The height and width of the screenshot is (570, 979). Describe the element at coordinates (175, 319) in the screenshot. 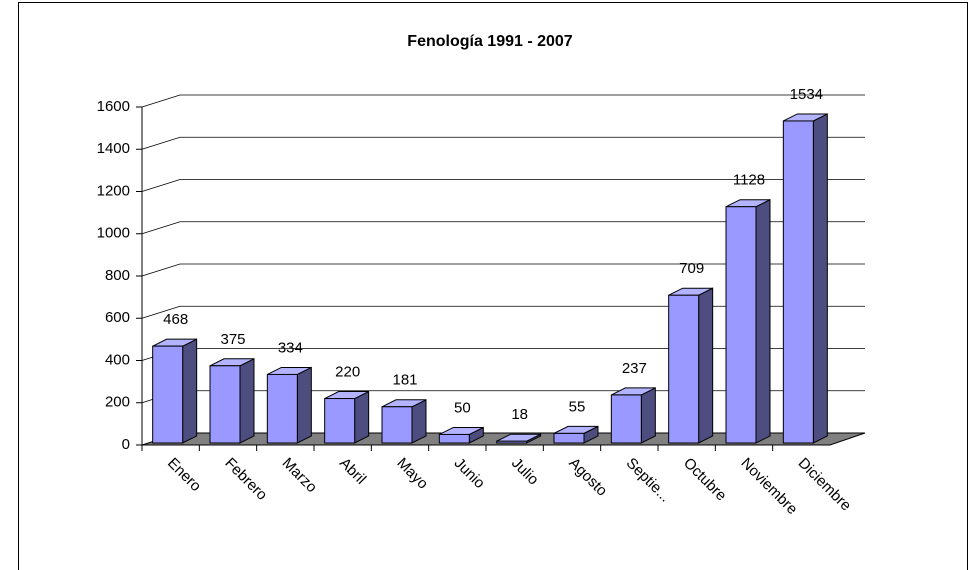

I see `value-label: 468` at that location.